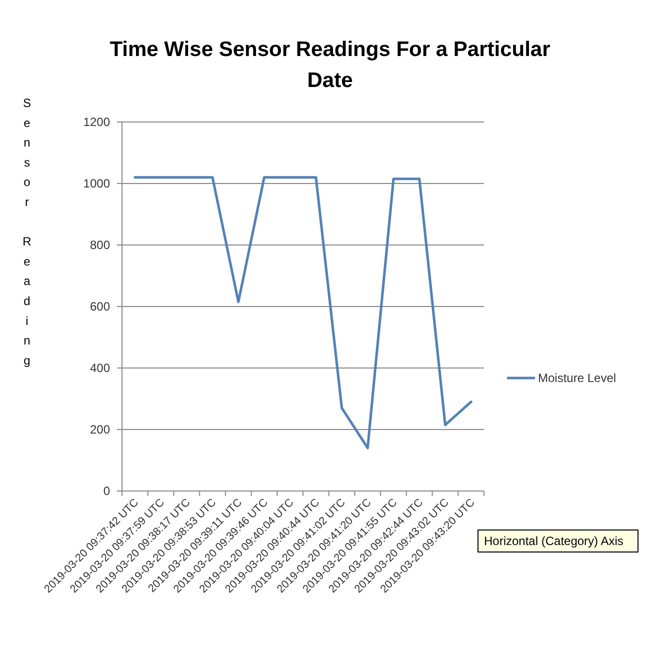  Describe the element at coordinates (106, 491) in the screenshot. I see `y-tick-label: 0` at that location.